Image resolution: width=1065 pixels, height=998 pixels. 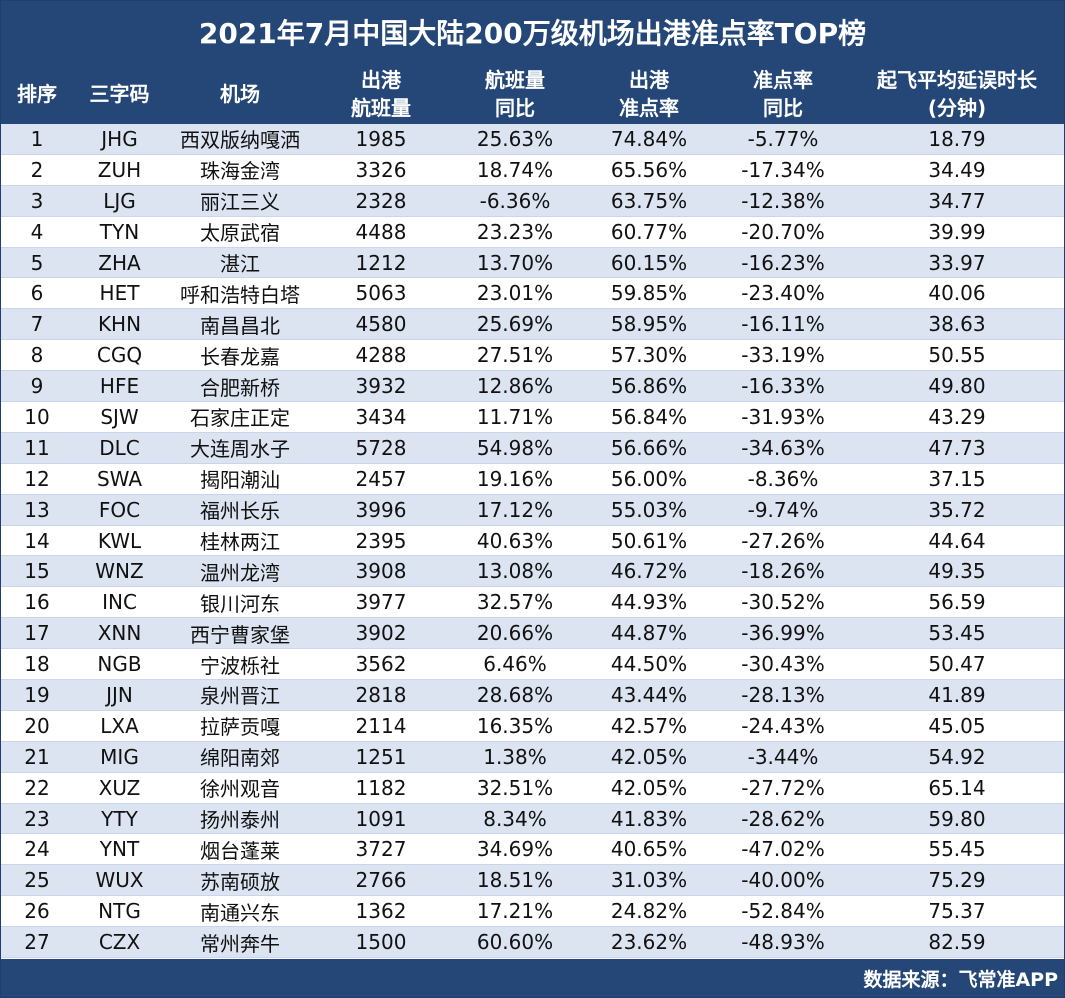 I want to click on header-line: 准点率, so click(x=783, y=79).